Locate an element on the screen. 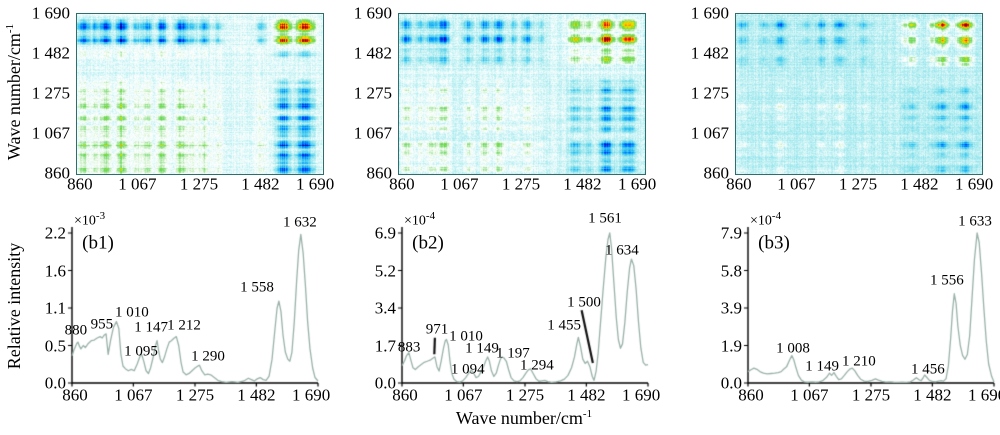 The width and height of the screenshot is (1000, 435). peak-annotation: 1 149 is located at coordinates (482, 348).